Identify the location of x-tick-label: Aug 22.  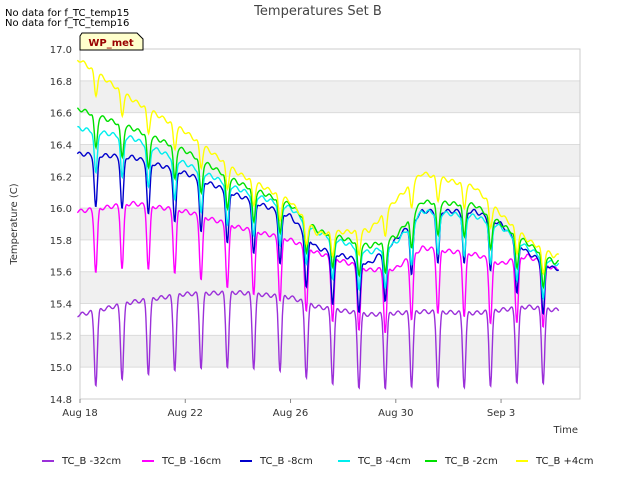
(185, 413).